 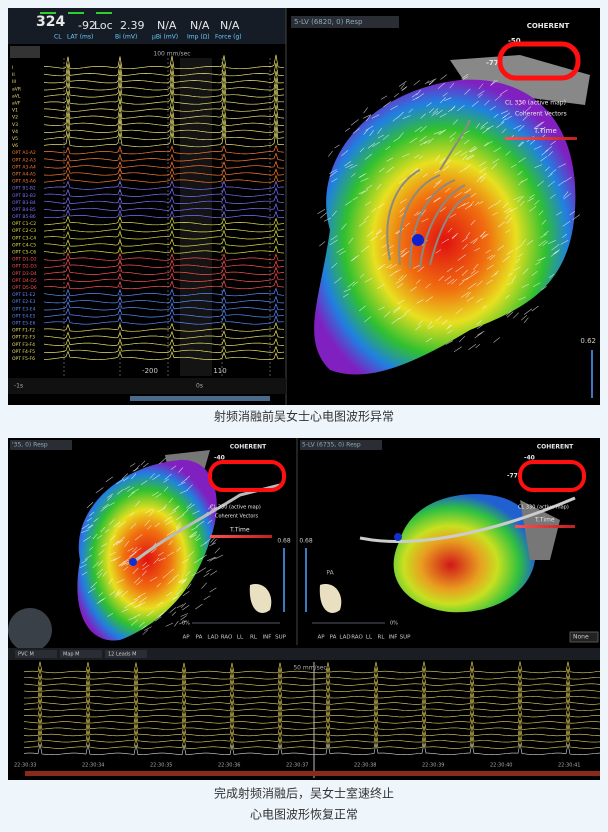 What do you see at coordinates (200, 398) in the screenshot?
I see `scrollbar` at bounding box center [200, 398].